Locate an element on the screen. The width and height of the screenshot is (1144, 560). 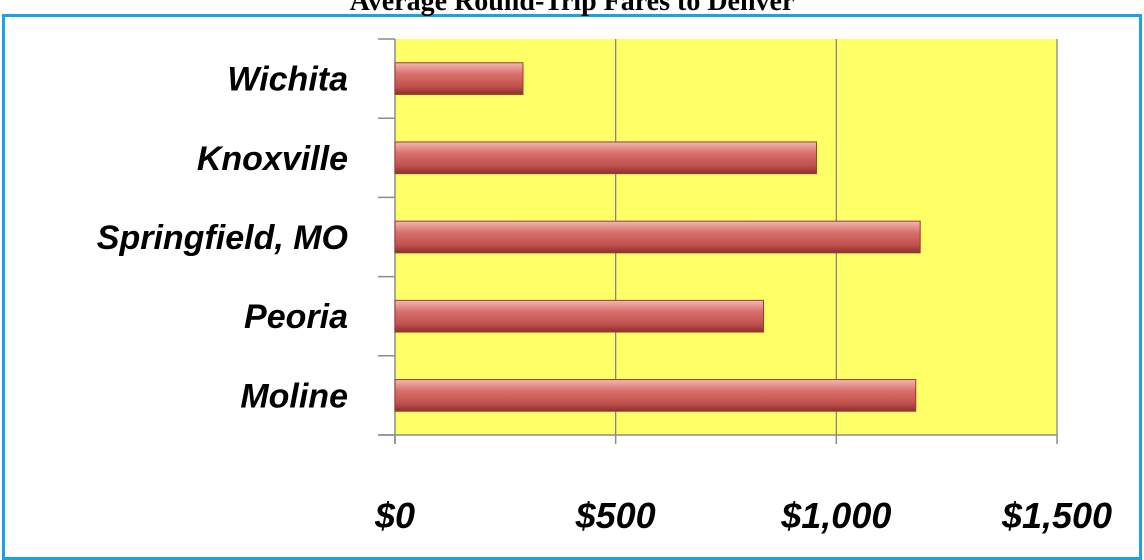
x-tick-label: $1,000 is located at coordinates (835, 515).